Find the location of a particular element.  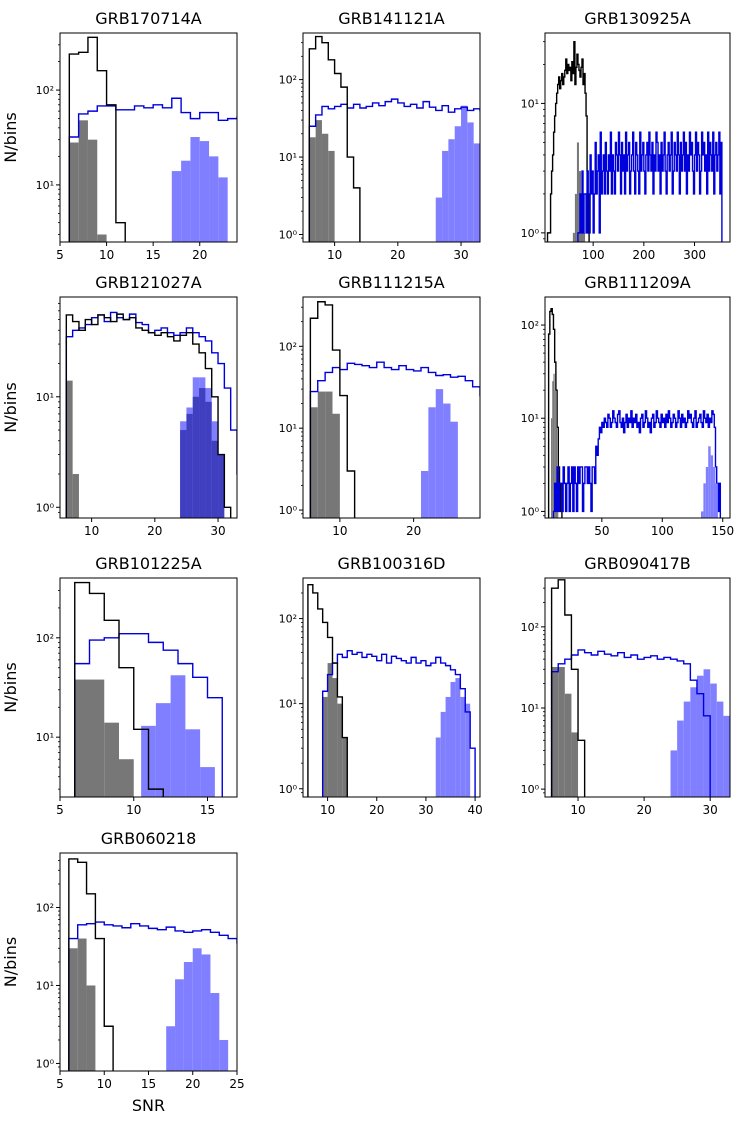

chart-title: GRB100316D is located at coordinates (392, 563).